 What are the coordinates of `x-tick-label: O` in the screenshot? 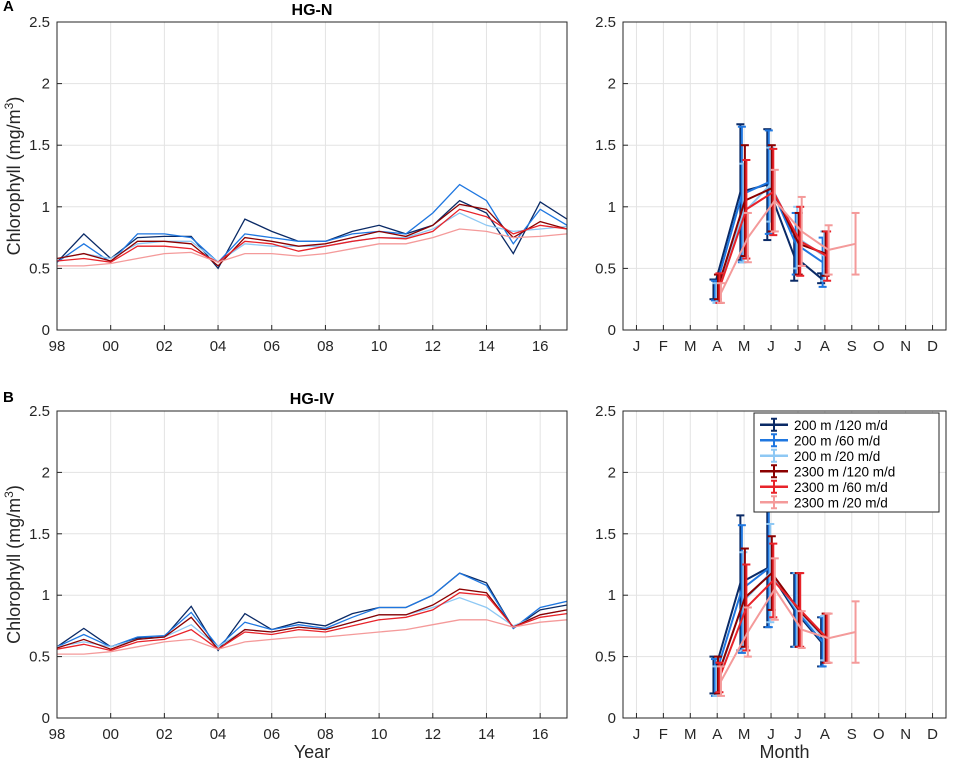 It's located at (879, 346).